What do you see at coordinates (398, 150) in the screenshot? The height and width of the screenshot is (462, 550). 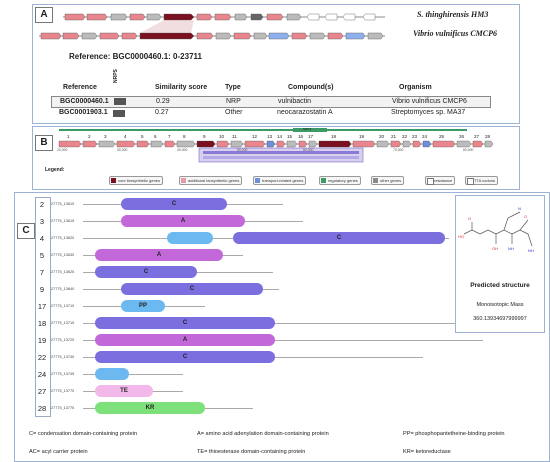 I see `scale-tick: 70,000` at bounding box center [398, 150].